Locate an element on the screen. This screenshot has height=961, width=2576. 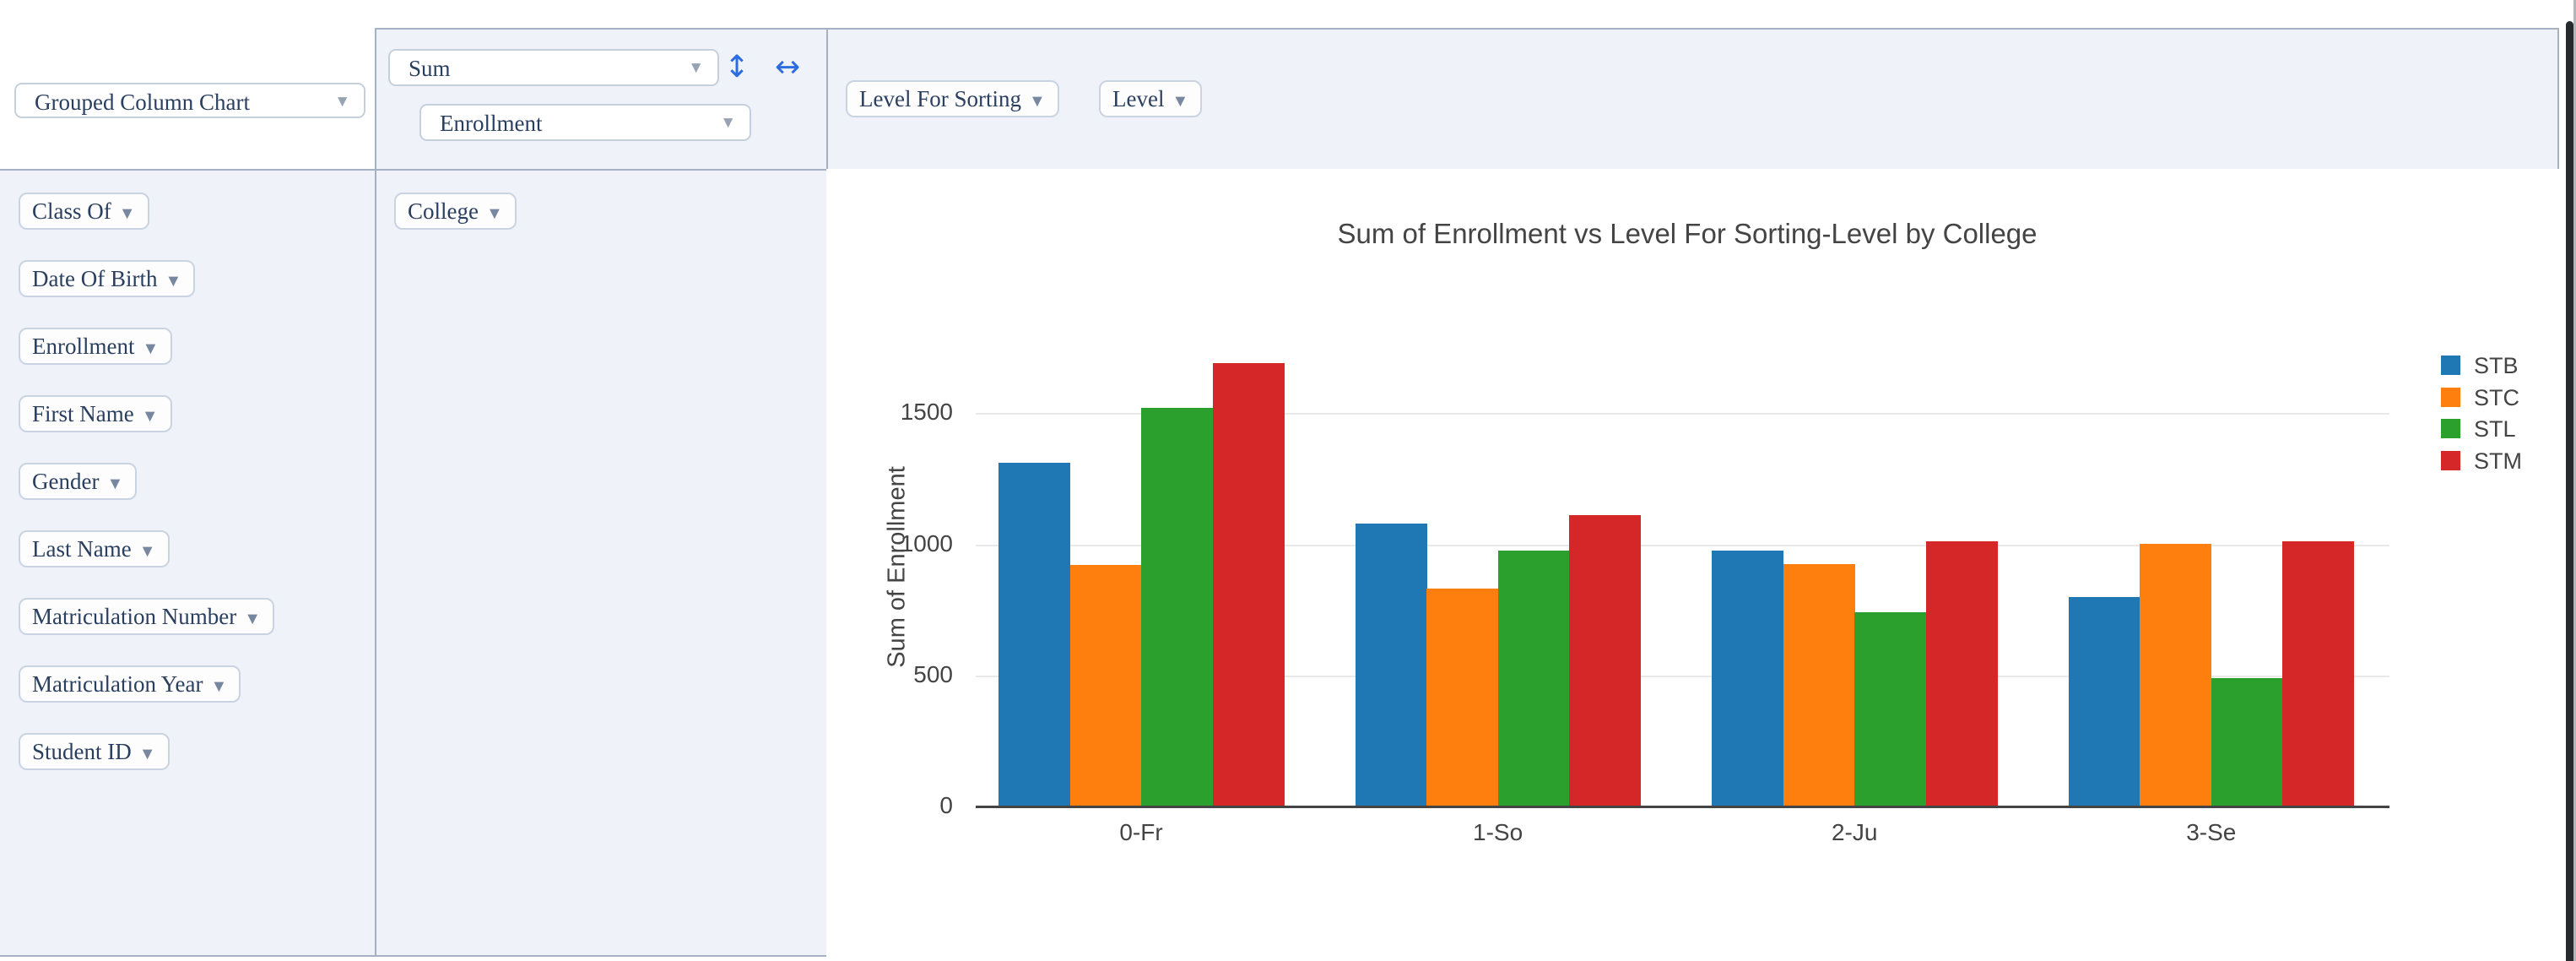
attribute-label: Level For Sorting is located at coordinates (940, 98).